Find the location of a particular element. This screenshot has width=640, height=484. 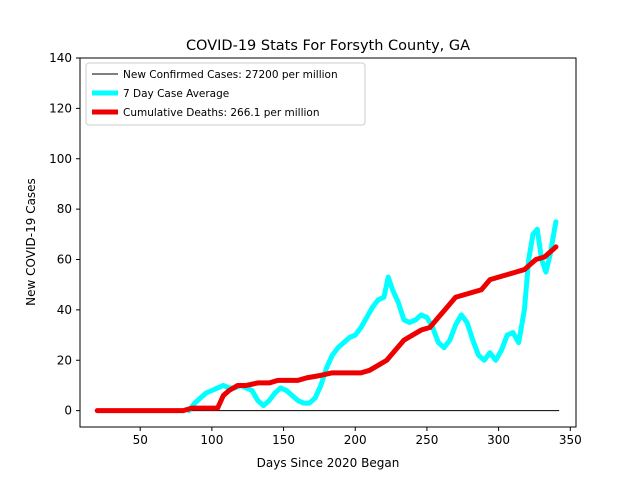

y-tick-label: 40 is located at coordinates (64, 310).